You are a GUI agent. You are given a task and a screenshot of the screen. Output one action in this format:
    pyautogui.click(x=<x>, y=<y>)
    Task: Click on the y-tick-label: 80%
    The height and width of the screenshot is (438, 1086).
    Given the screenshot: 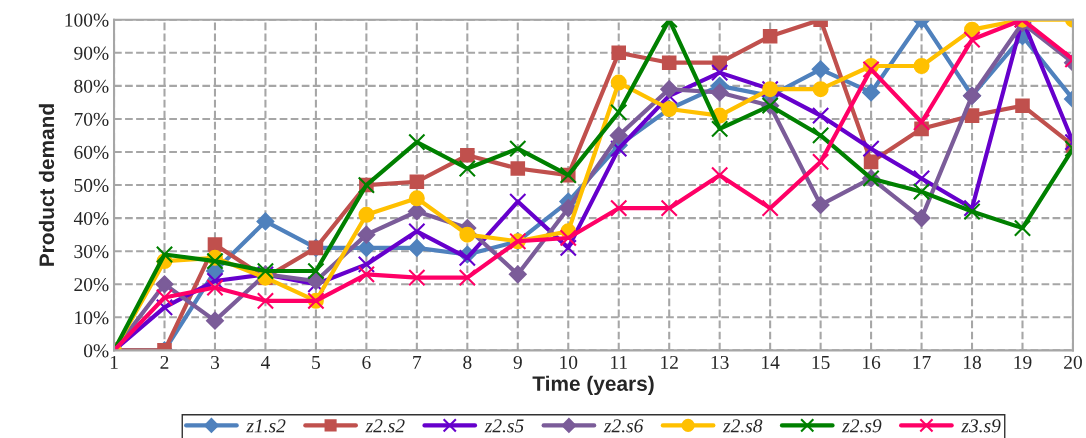 What is the action you would take?
    pyautogui.click(x=91, y=86)
    